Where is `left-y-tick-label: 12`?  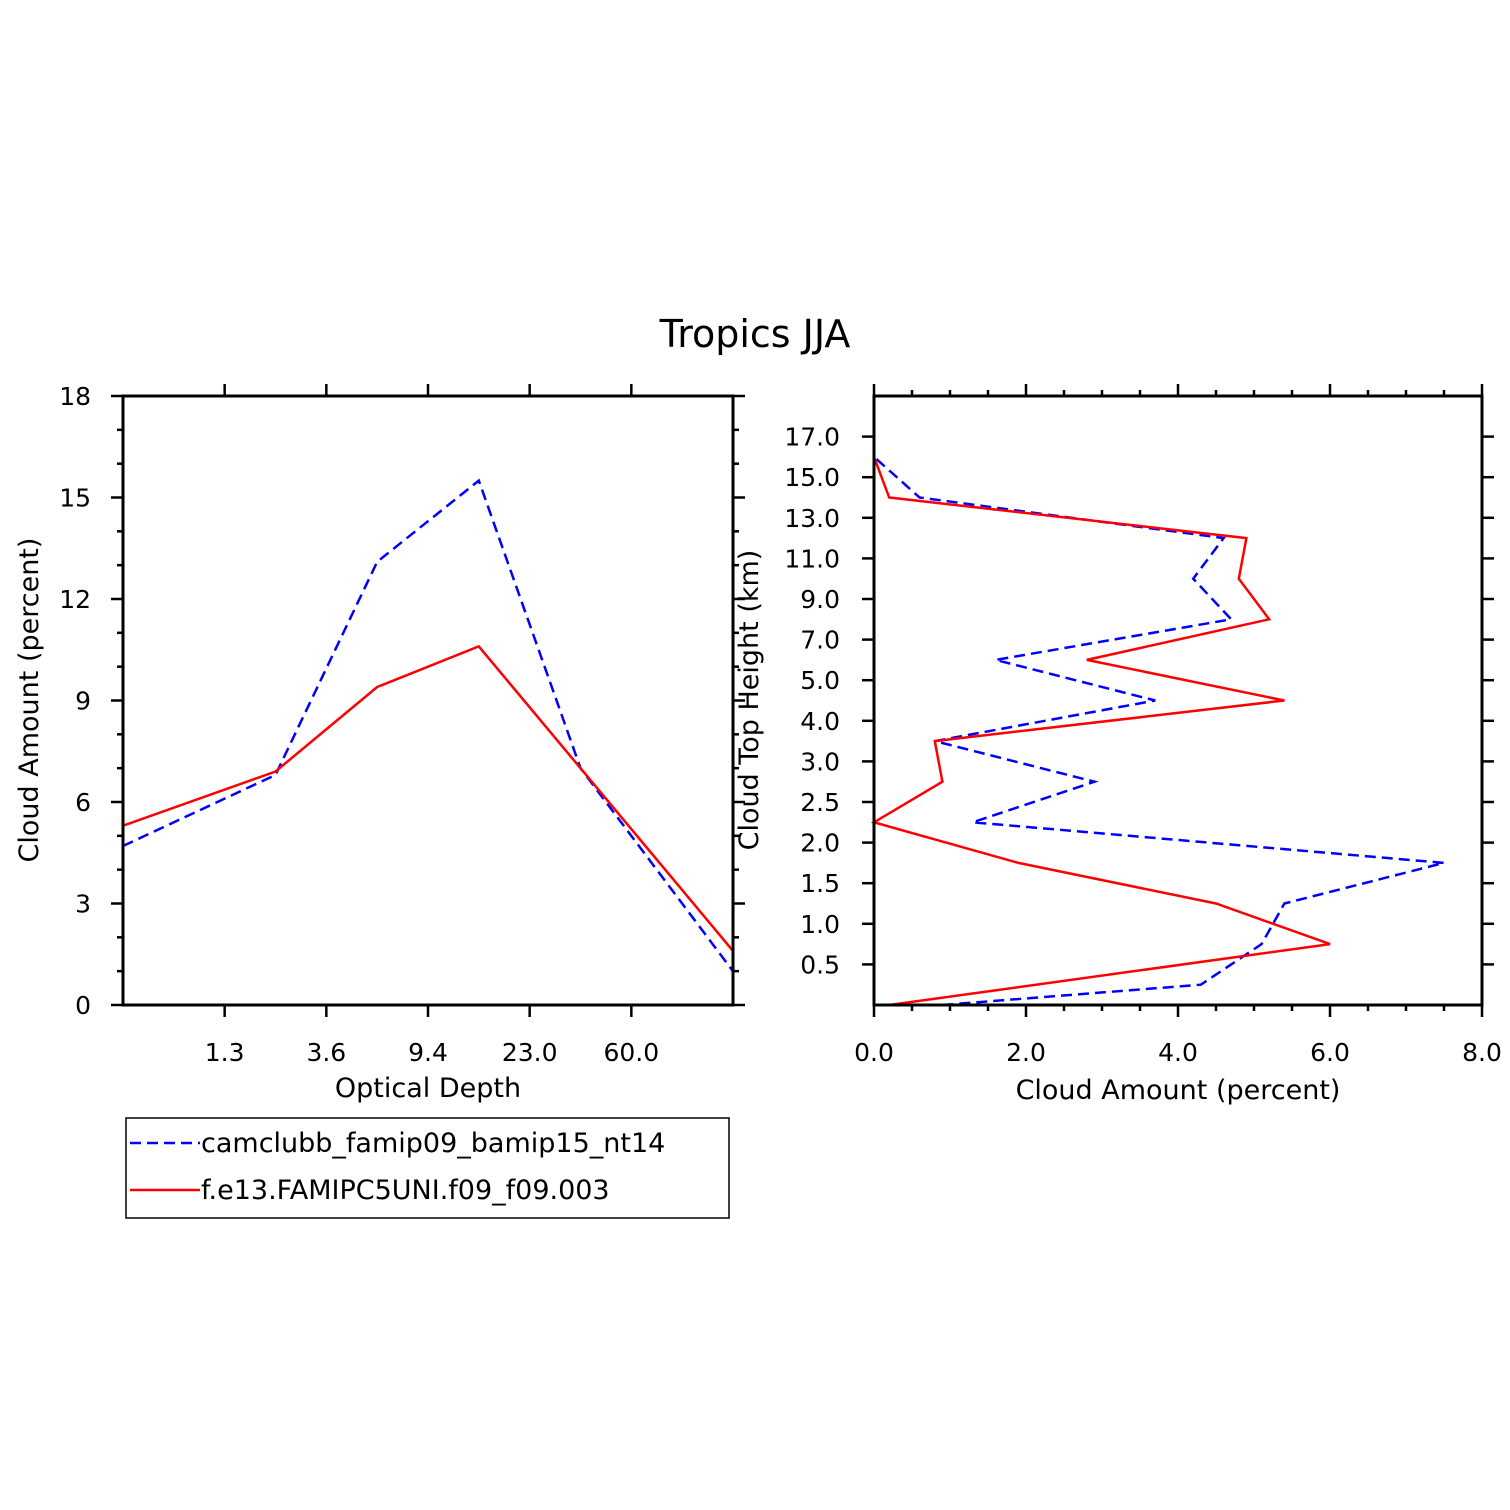 left-y-tick-label: 12 is located at coordinates (75, 599).